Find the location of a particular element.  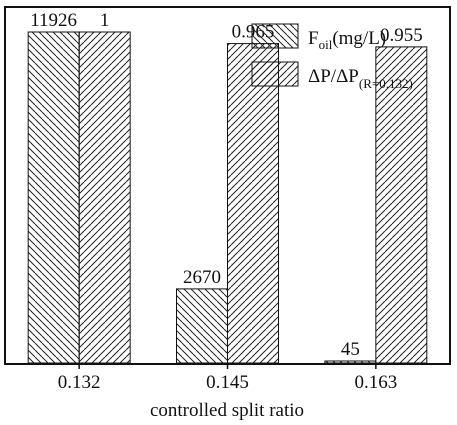

legend-label-foil: Foil(mg/L) is located at coordinates (347, 40).